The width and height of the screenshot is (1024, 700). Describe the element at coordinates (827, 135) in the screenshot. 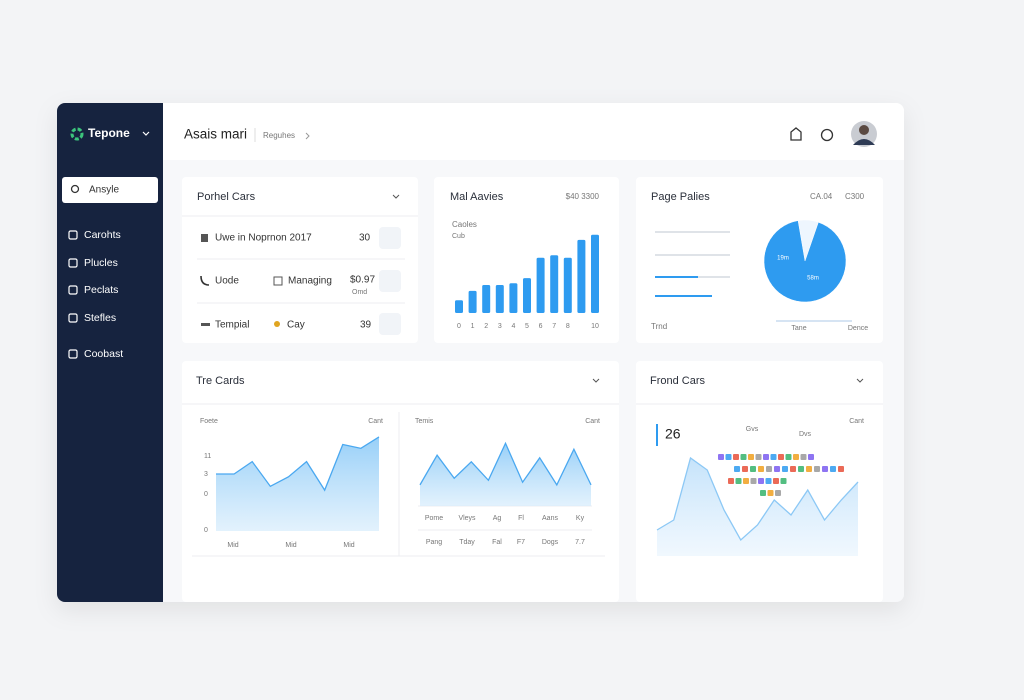

I see `bell-icon` at that location.